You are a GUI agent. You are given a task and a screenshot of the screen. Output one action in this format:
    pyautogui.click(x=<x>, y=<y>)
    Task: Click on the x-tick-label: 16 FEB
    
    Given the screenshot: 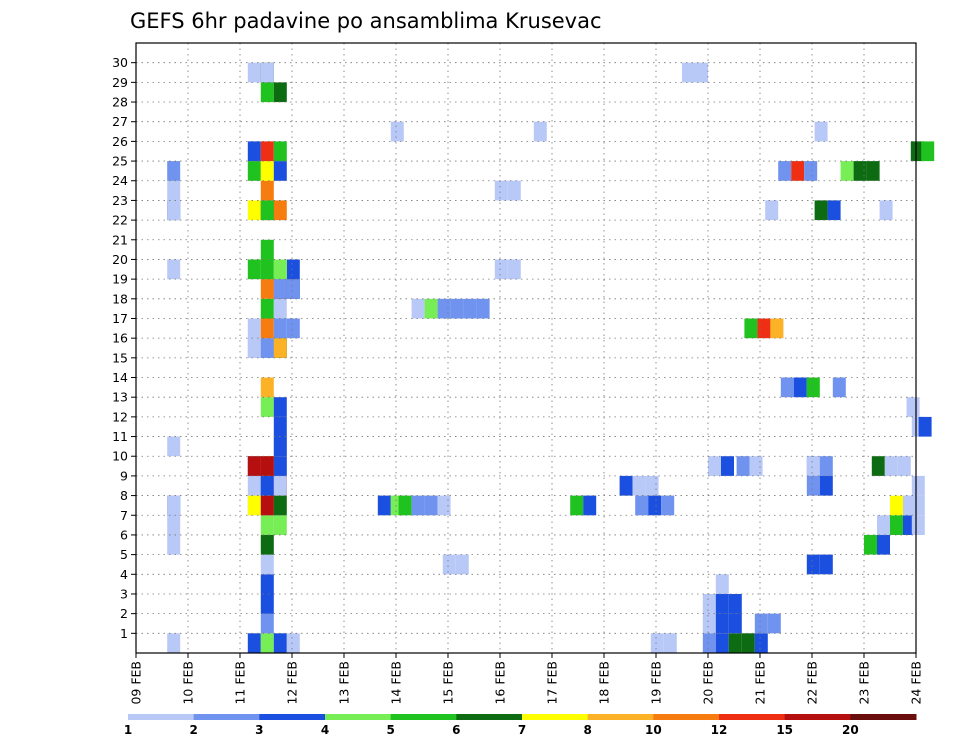 What is the action you would take?
    pyautogui.click(x=500, y=683)
    